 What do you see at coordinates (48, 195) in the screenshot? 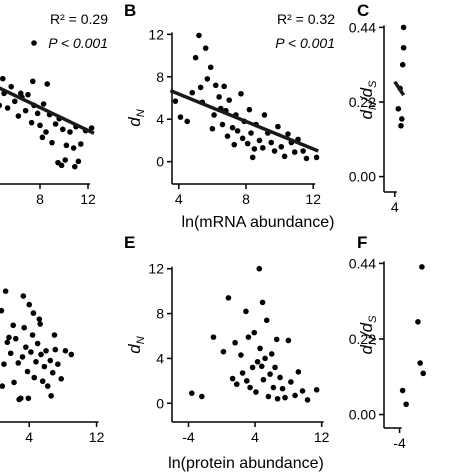
I see `panel-a-axes: 8 12` at bounding box center [48, 195].